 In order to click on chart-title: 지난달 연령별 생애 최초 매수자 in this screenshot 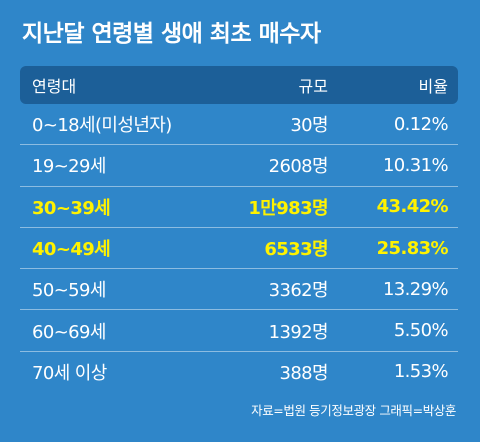, I will do `click(171, 34)`.